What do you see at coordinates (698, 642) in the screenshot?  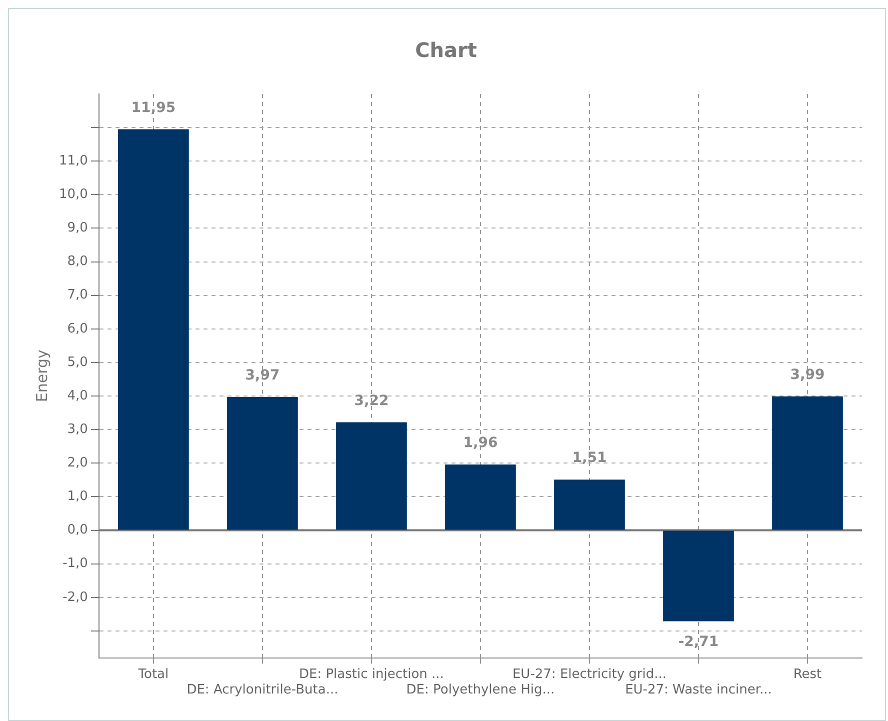 I see `data-label: -2,71` at bounding box center [698, 642].